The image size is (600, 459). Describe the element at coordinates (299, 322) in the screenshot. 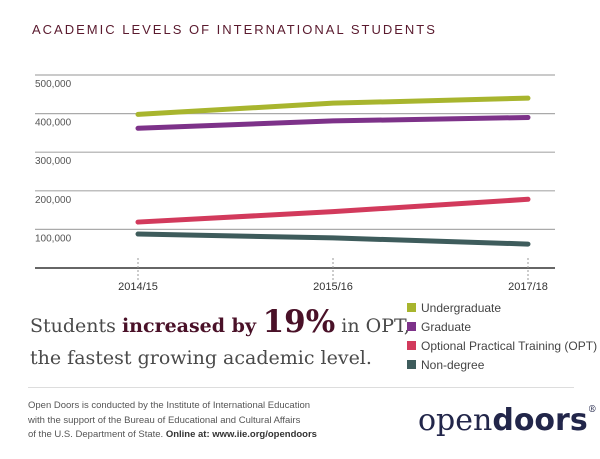

I see `headline-percent: 19%` at that location.